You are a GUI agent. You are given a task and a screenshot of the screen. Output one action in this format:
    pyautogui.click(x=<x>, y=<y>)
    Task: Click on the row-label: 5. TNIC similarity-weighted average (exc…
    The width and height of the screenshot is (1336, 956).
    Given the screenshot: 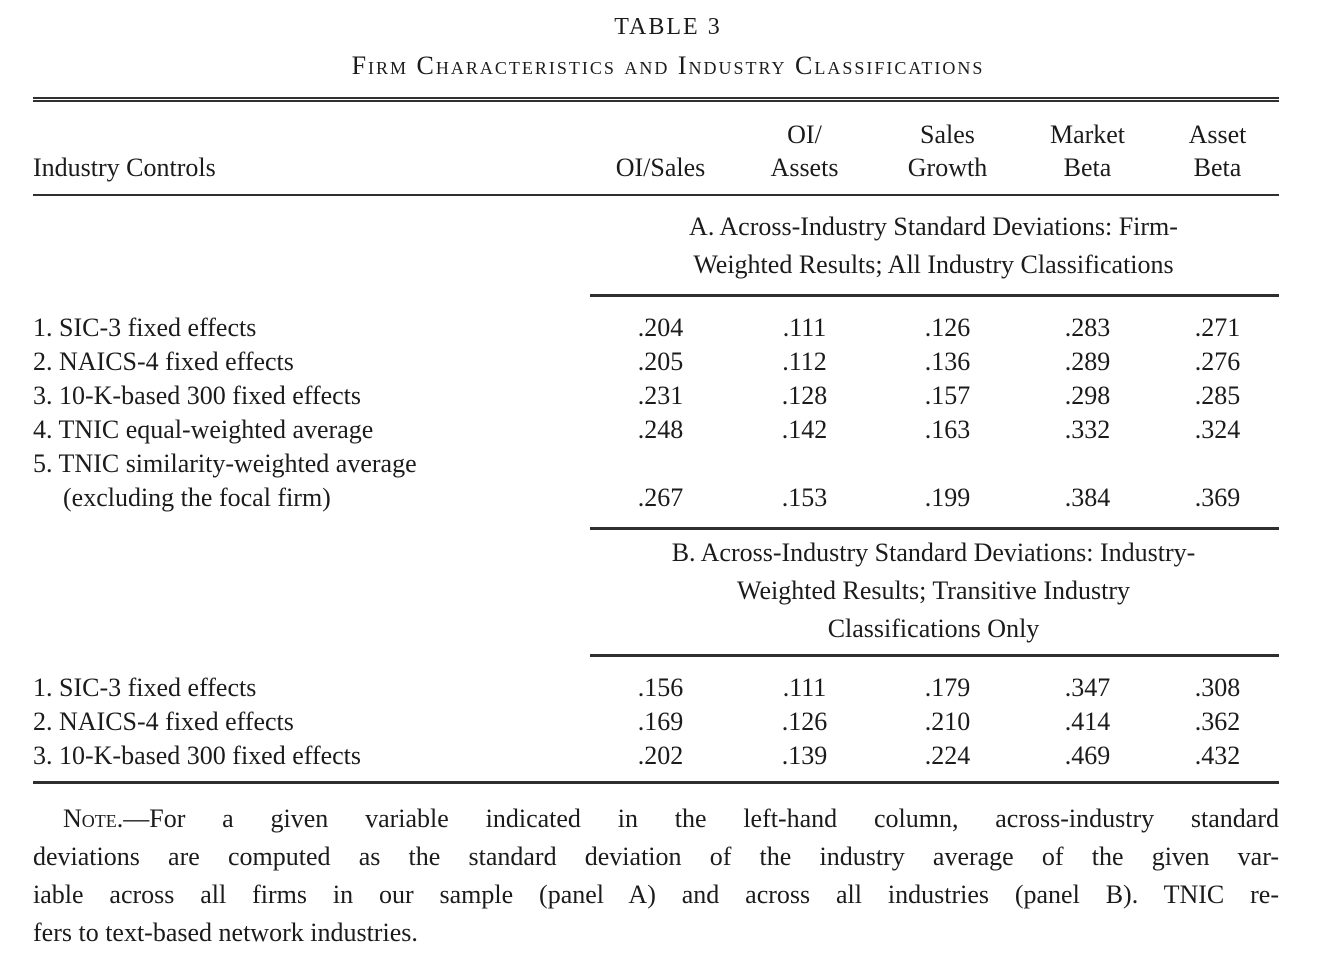 What is the action you would take?
    pyautogui.click(x=310, y=481)
    